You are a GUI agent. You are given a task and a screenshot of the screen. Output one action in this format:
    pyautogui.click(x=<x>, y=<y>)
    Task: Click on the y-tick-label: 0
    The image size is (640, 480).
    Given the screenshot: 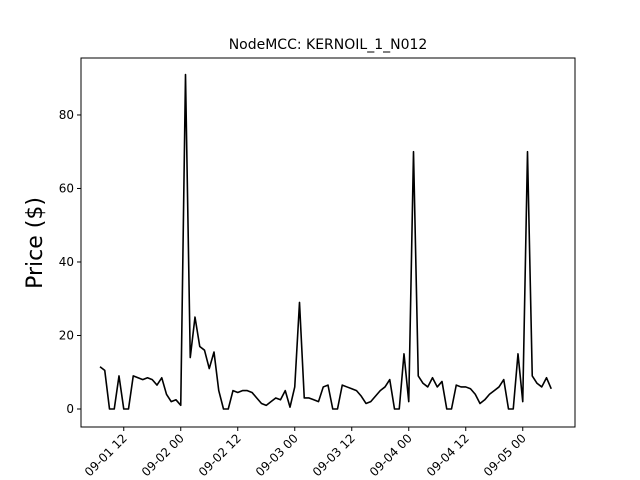 What is the action you would take?
    pyautogui.click(x=70, y=409)
    